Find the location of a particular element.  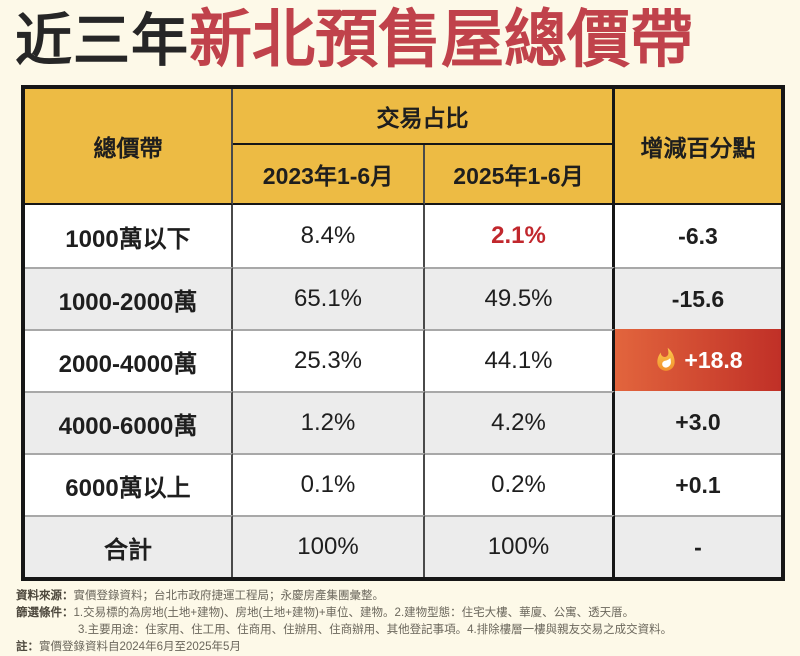

table-cell-share-2025: 49.5% is located at coordinates (520, 298).